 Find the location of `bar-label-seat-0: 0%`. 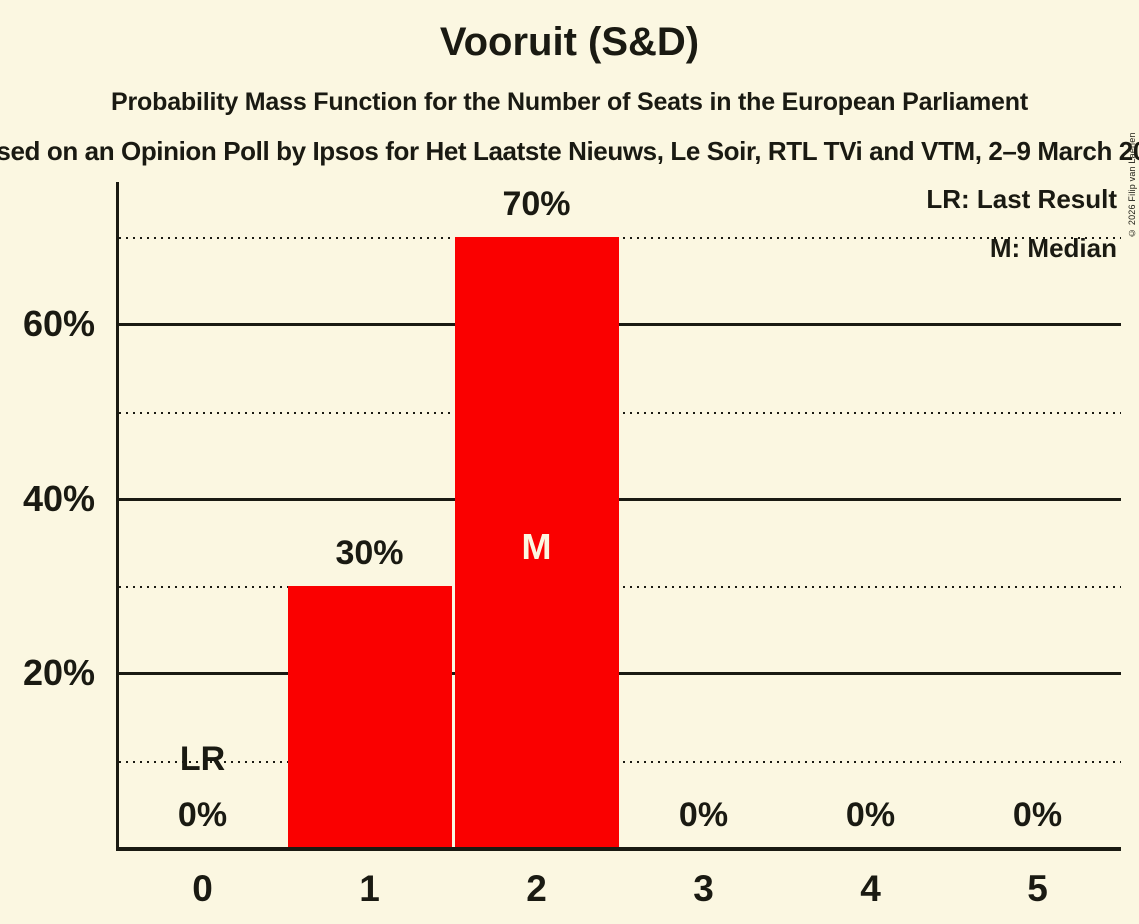

bar-label-seat-0: 0% is located at coordinates (202, 815).